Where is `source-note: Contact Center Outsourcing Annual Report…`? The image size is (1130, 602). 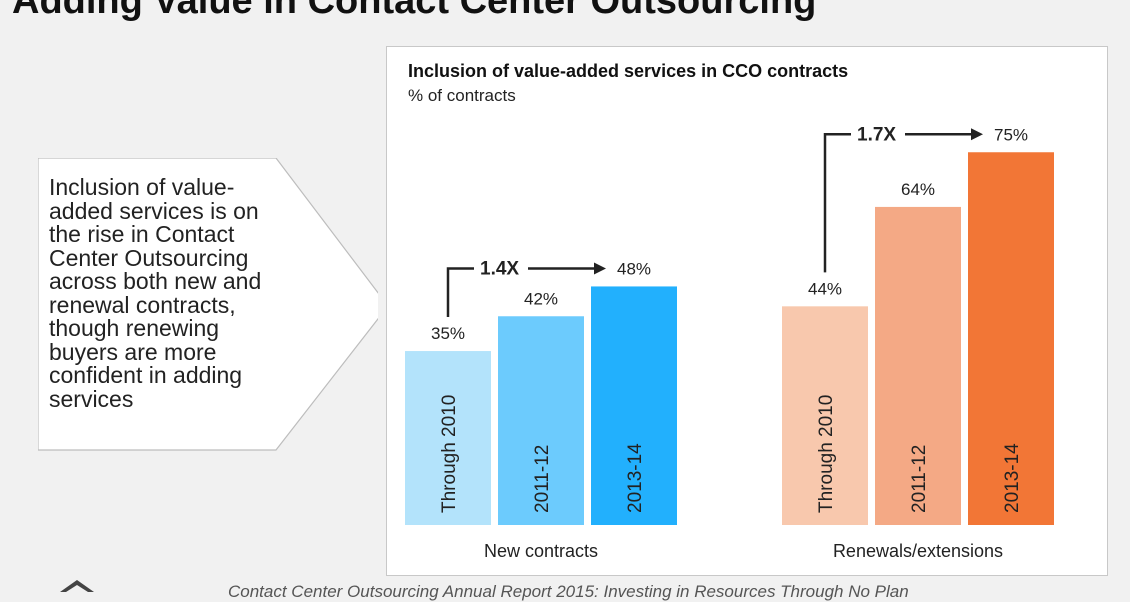 source-note: Contact Center Outsourcing Annual Report… is located at coordinates (568, 591).